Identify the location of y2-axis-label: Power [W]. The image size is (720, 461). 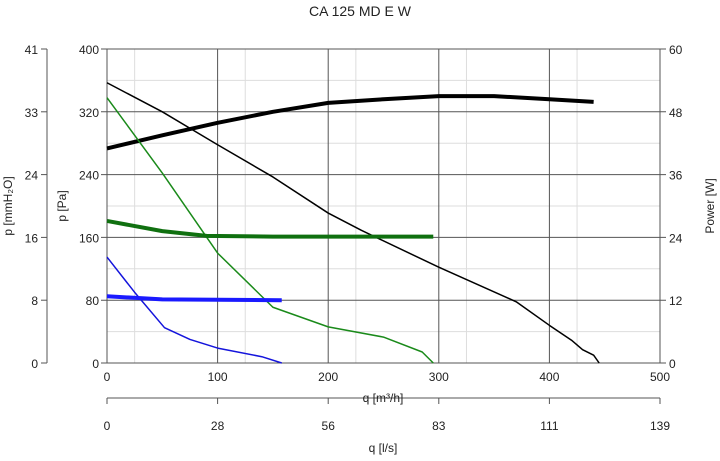
(710, 205).